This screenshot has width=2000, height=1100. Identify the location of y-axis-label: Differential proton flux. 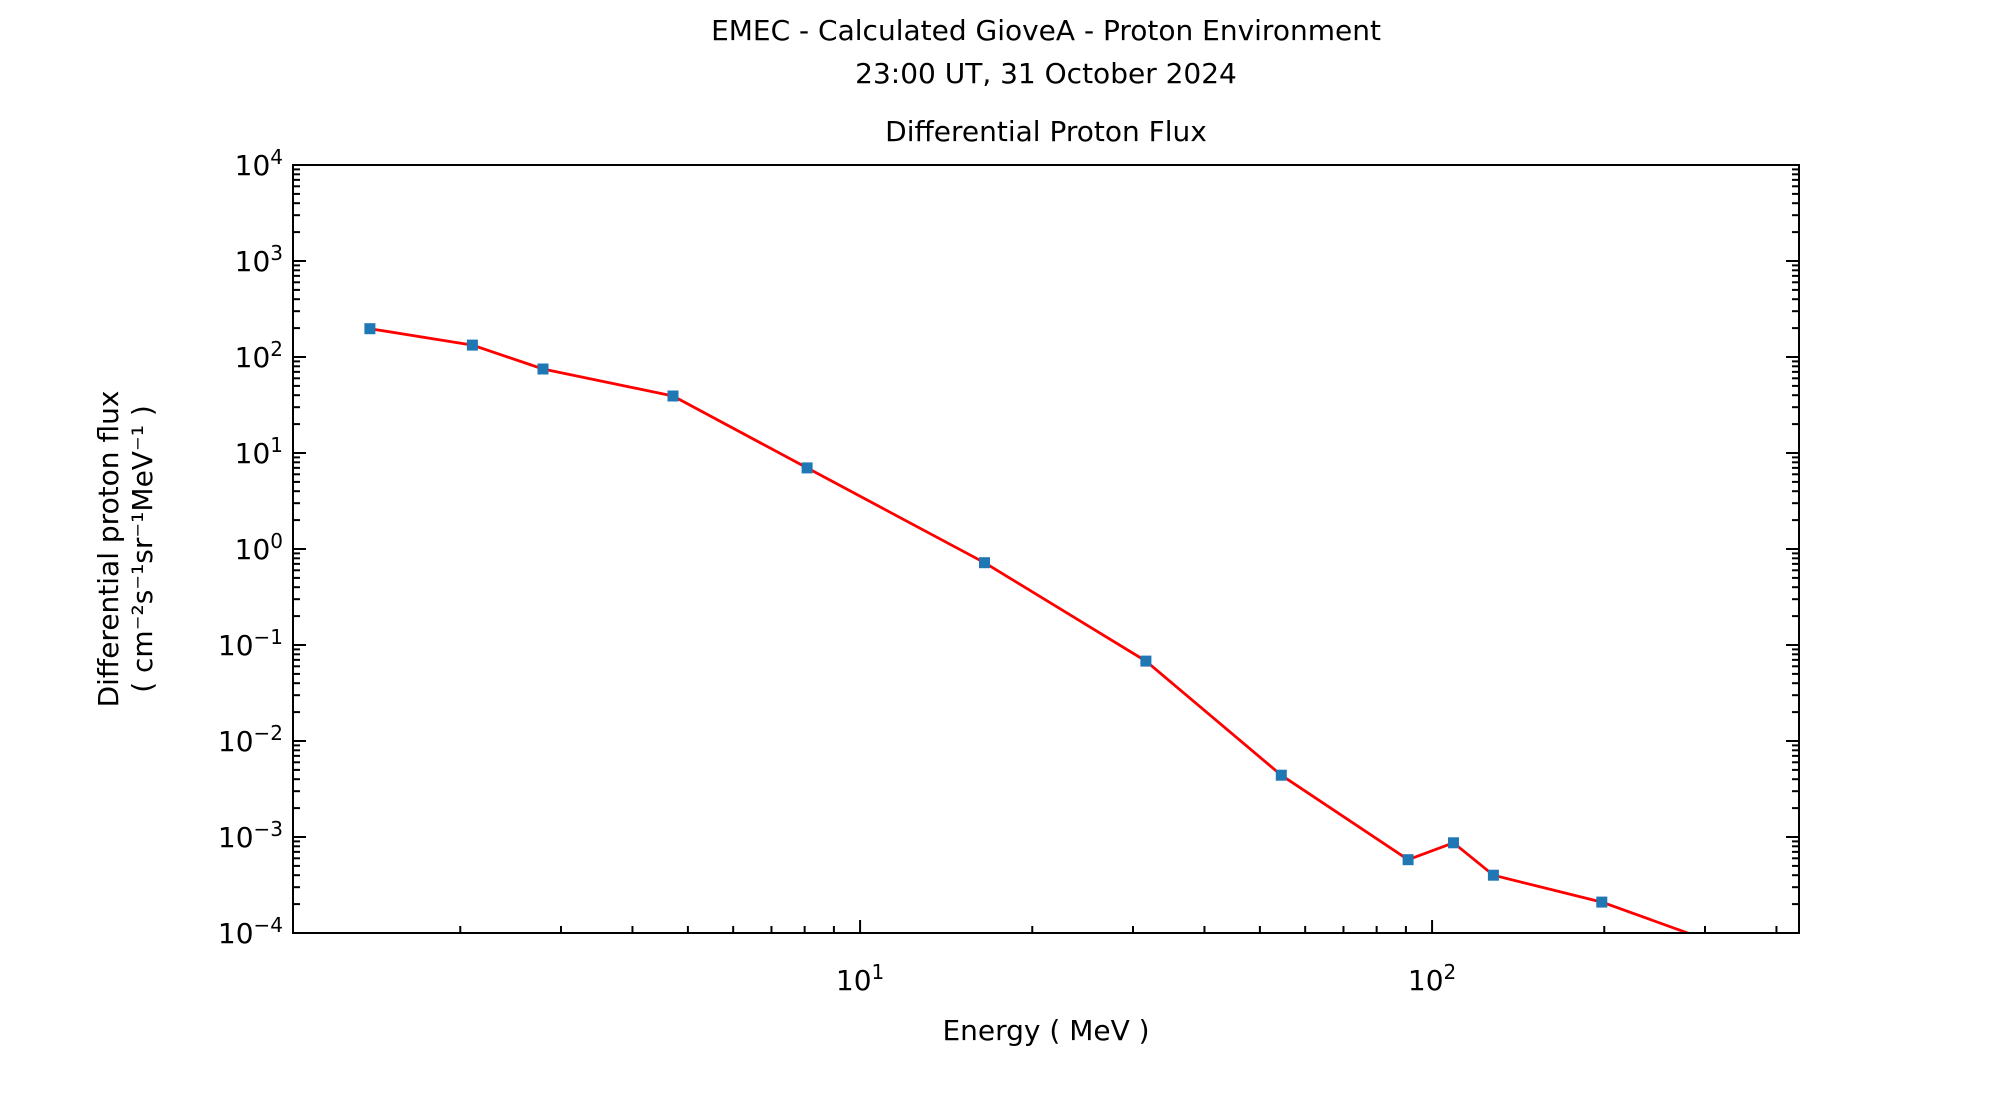
(108, 549).